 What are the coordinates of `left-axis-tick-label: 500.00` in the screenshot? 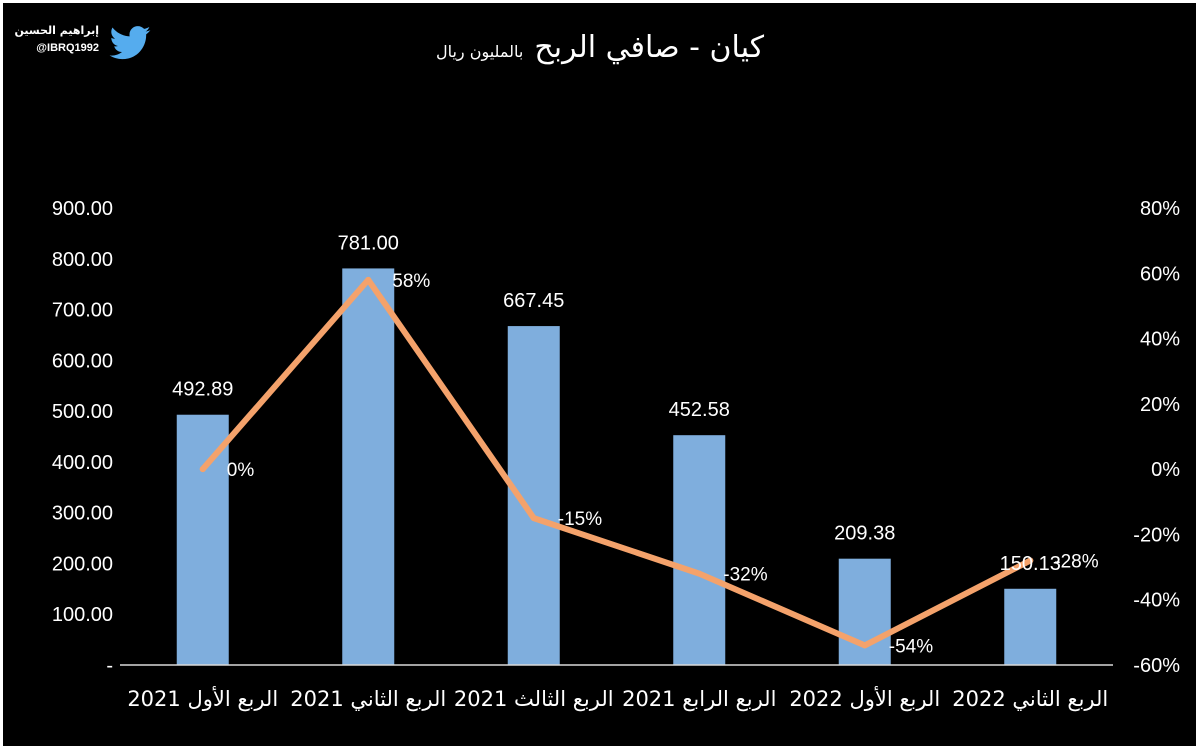 It's located at (82, 412).